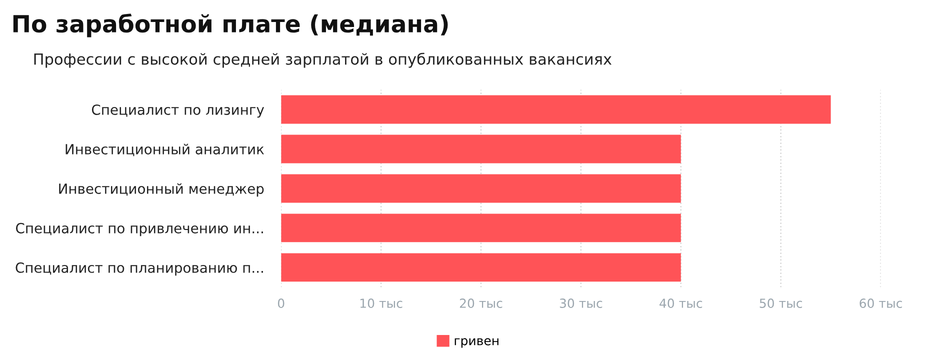 The image size is (937, 359). I want to click on x-tick-label: 60 тыс, so click(881, 303).